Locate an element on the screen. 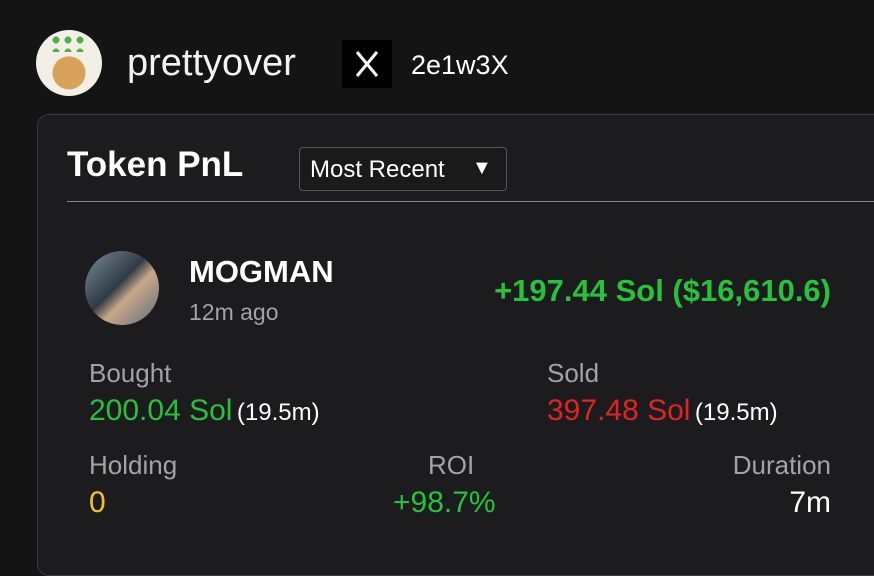 The height and width of the screenshot is (576, 874). card-title: Token PnL is located at coordinates (155, 164).